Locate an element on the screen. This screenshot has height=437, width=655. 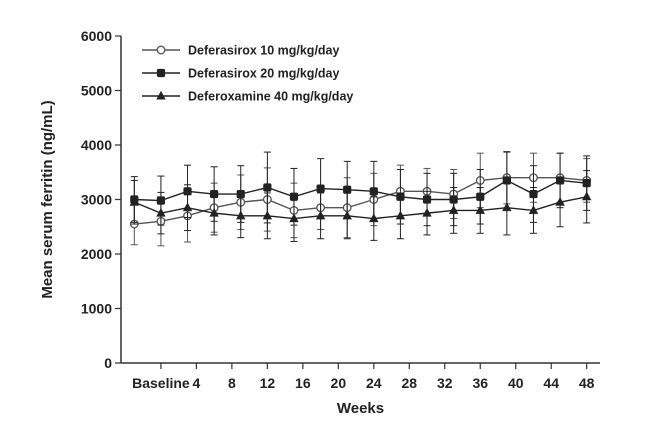
x-tick-label: 24 is located at coordinates (374, 383).